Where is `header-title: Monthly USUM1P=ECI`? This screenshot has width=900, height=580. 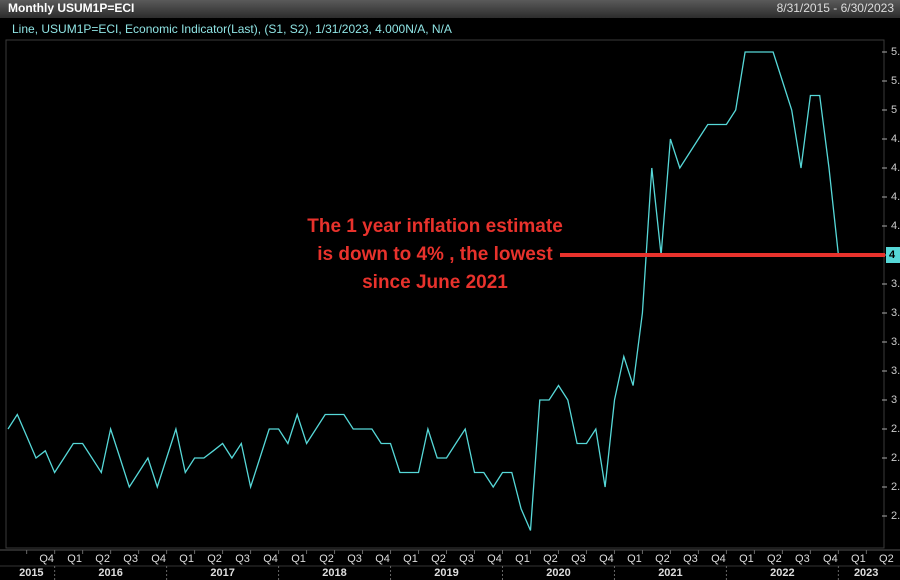
header-title: Monthly USUM1P=ECI is located at coordinates (71, 8).